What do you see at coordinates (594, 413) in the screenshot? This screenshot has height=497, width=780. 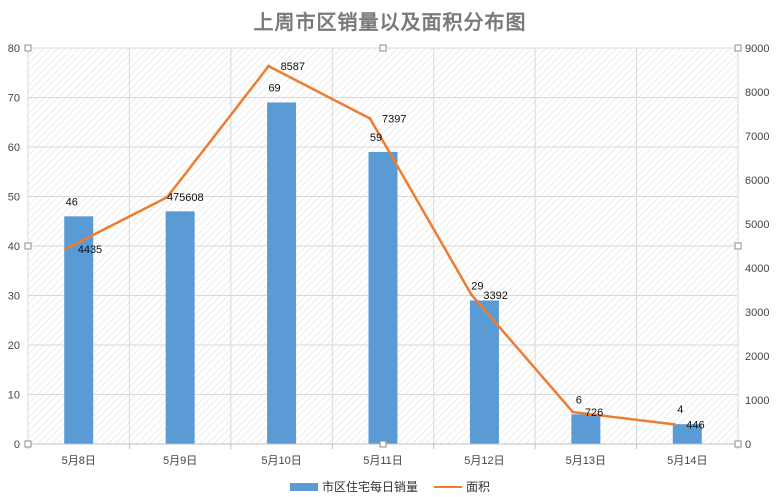 I see `line-value-label: 726` at bounding box center [594, 413].